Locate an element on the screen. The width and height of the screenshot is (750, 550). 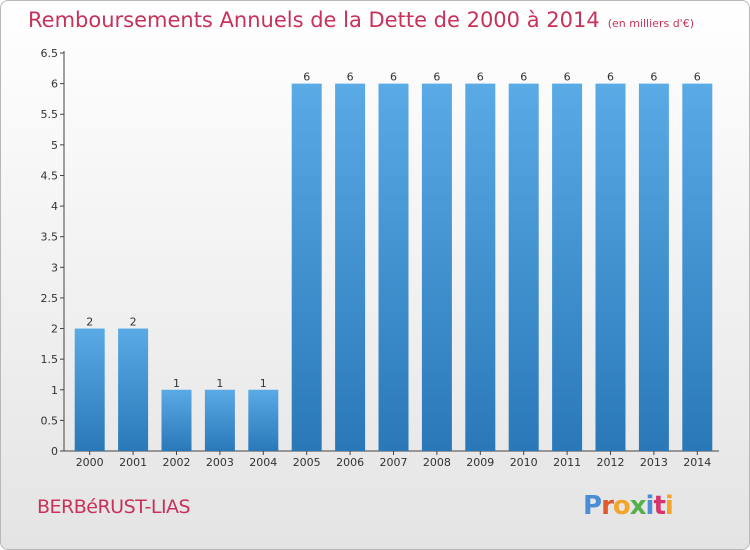
proxiti-logo: Proxiti is located at coordinates (628, 506).